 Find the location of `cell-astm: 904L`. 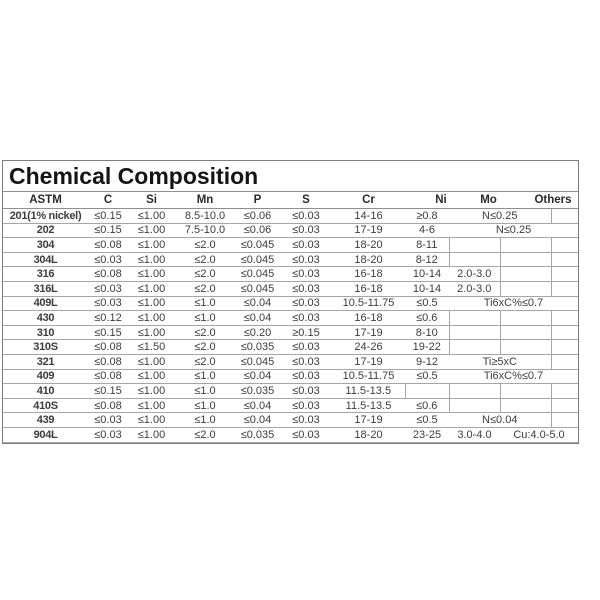

cell-astm: 904L is located at coordinates (45, 435).